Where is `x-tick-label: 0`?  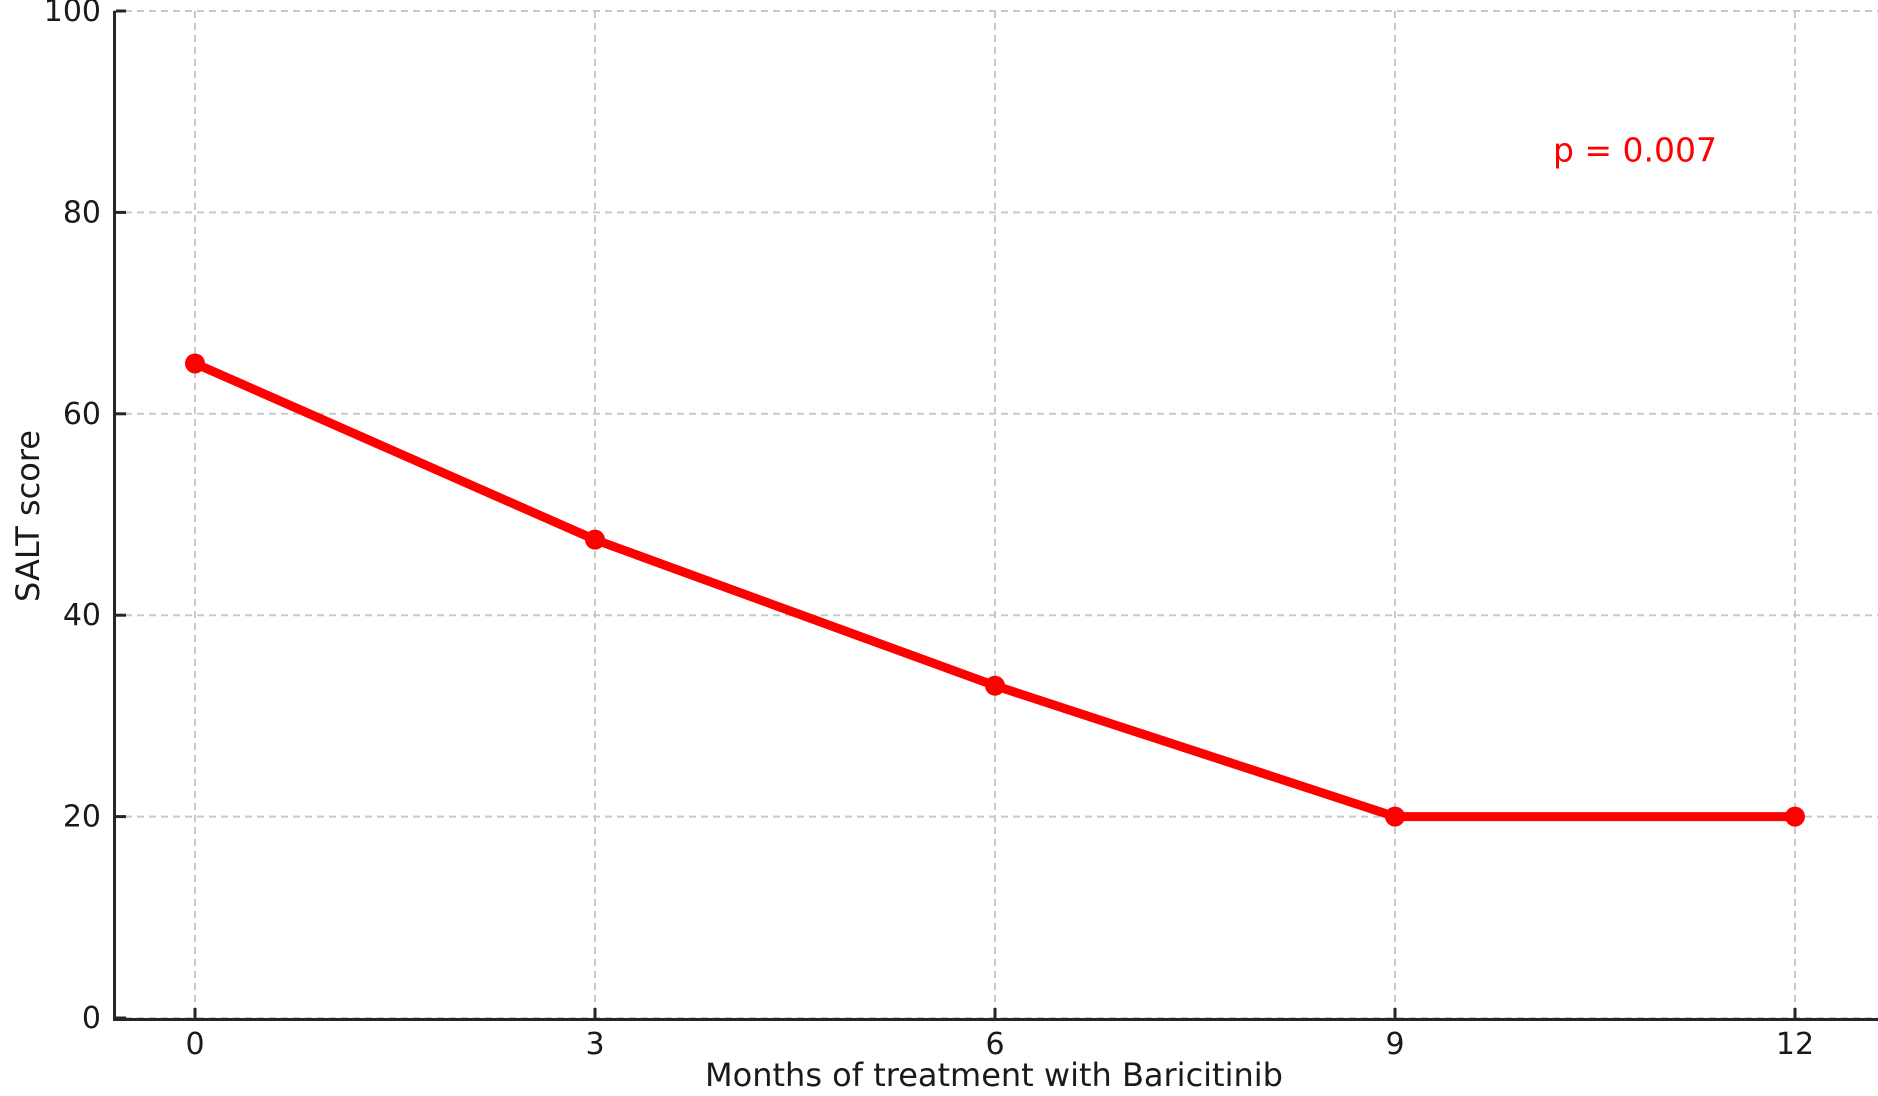
x-tick-label: 0 is located at coordinates (194, 1044).